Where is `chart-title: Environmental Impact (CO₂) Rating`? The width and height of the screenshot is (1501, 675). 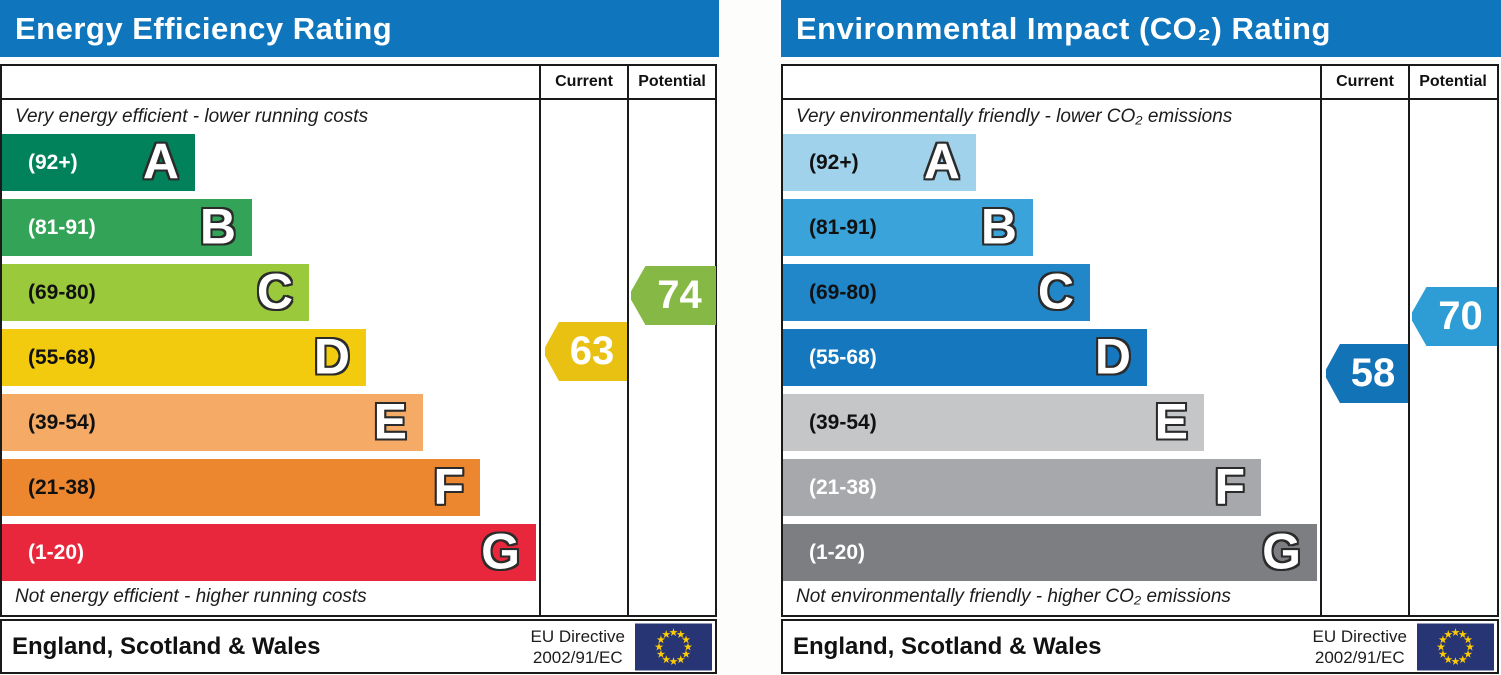 chart-title: Environmental Impact (CO₂) Rating is located at coordinates (1063, 28).